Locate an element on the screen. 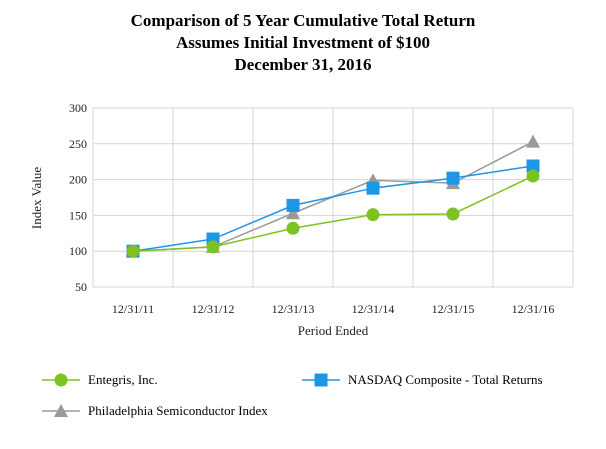 This screenshot has height=449, width=606. legend-swatch-circle is located at coordinates (61, 380).